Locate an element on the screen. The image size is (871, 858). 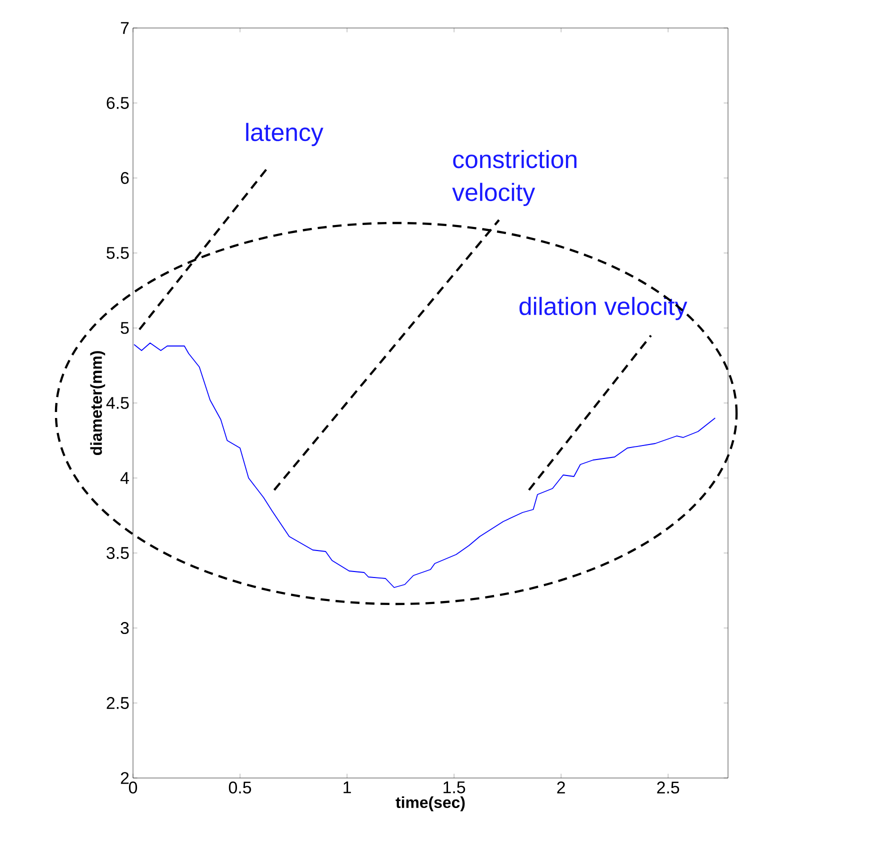
x-tick-label: 0 is located at coordinates (133, 788).